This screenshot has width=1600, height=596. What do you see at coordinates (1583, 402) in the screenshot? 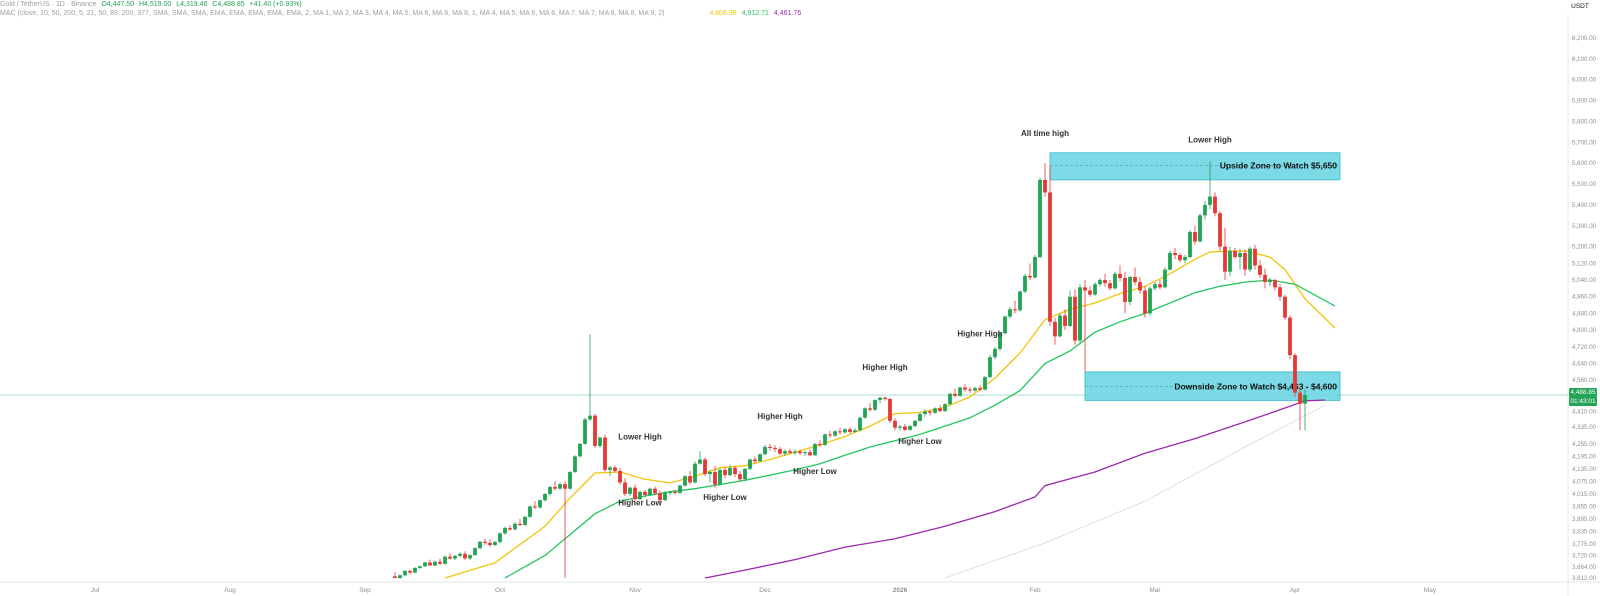
I see `countdown-tag: 01:43:01` at bounding box center [1583, 402].